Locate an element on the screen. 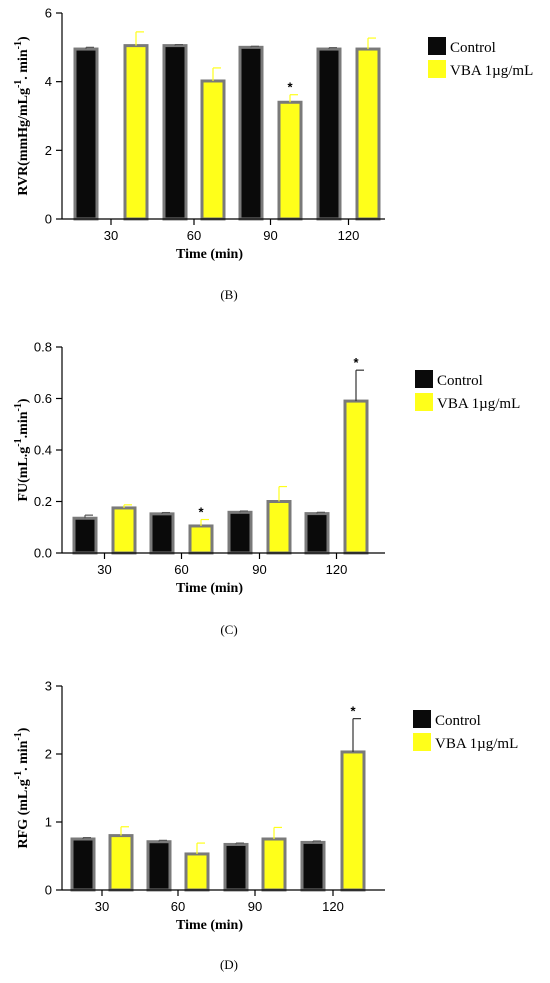 Image resolution: width=550 pixels, height=983 pixels. y-tick-label: 1 is located at coordinates (48, 822).